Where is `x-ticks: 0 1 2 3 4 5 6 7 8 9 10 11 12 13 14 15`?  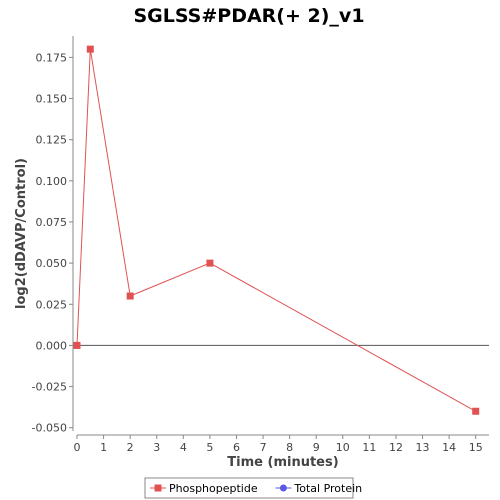 x-ticks: 0 1 2 3 4 5 6 7 8 9 10 11 12 13 14 15 is located at coordinates (278, 444).